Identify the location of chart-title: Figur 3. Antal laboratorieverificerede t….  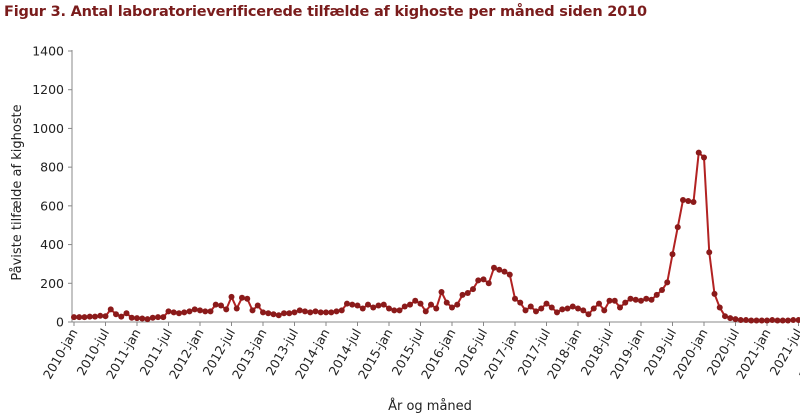
(325, 12).